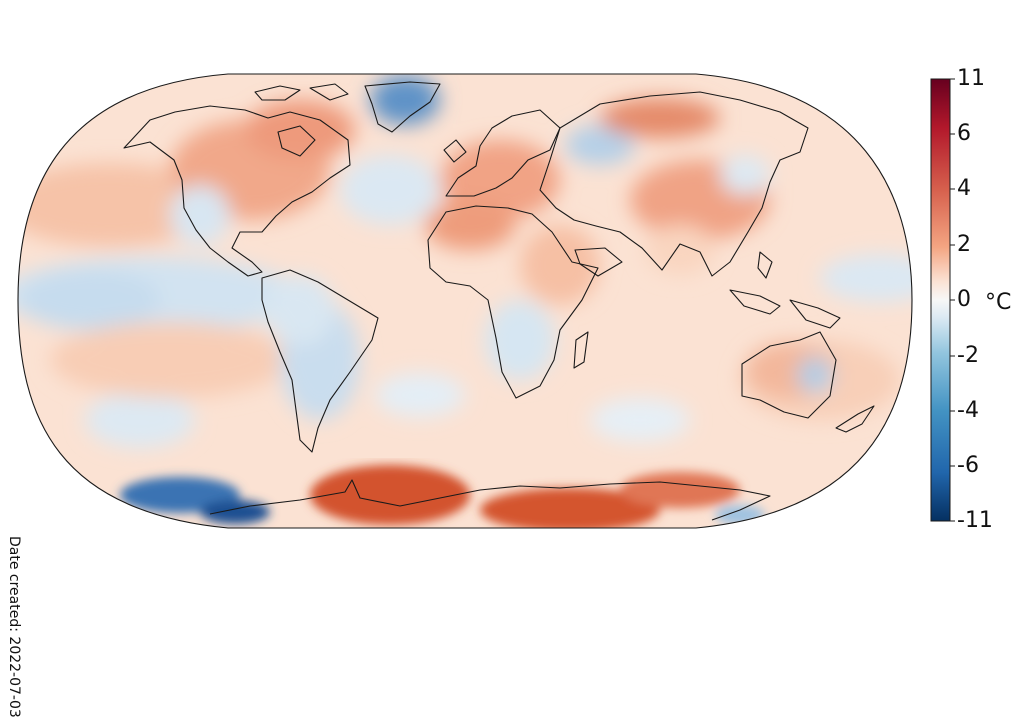  I want to click on colorbar-tick-label: 11, so click(971, 78).